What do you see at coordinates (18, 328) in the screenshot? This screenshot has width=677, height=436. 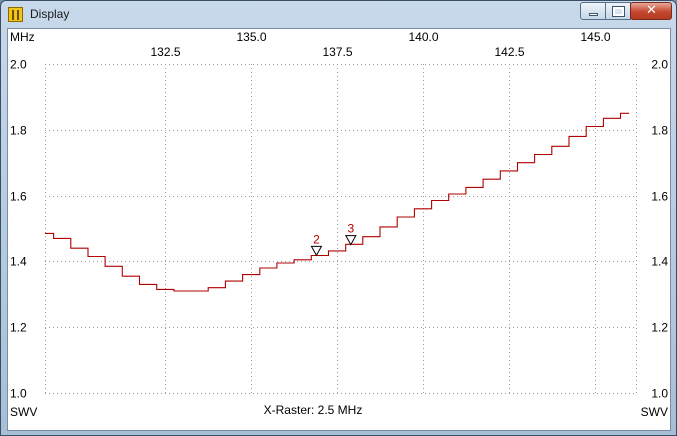 I see `y-tick-label-left: 1.2` at bounding box center [18, 328].